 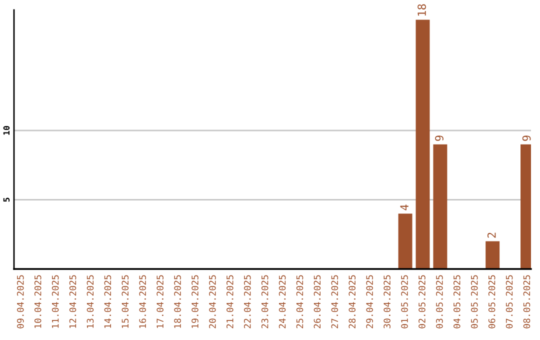 What do you see at coordinates (177, 301) in the screenshot?
I see `x-tick-label: 18.04.2025` at bounding box center [177, 301].